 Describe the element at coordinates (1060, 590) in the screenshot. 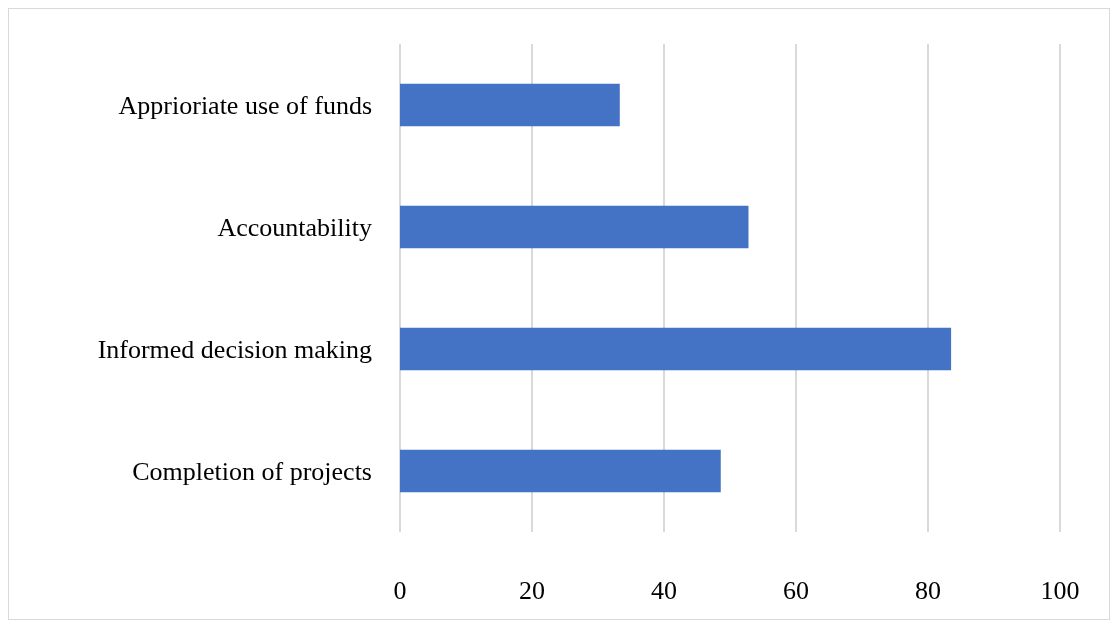

I see `x-tick-label: 100` at that location.